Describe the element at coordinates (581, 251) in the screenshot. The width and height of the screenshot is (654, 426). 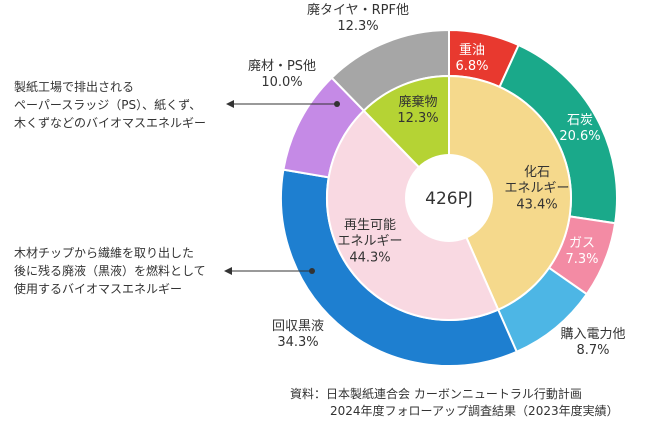
I see `outer-label-ガス: ガス 7.3%` at that location.